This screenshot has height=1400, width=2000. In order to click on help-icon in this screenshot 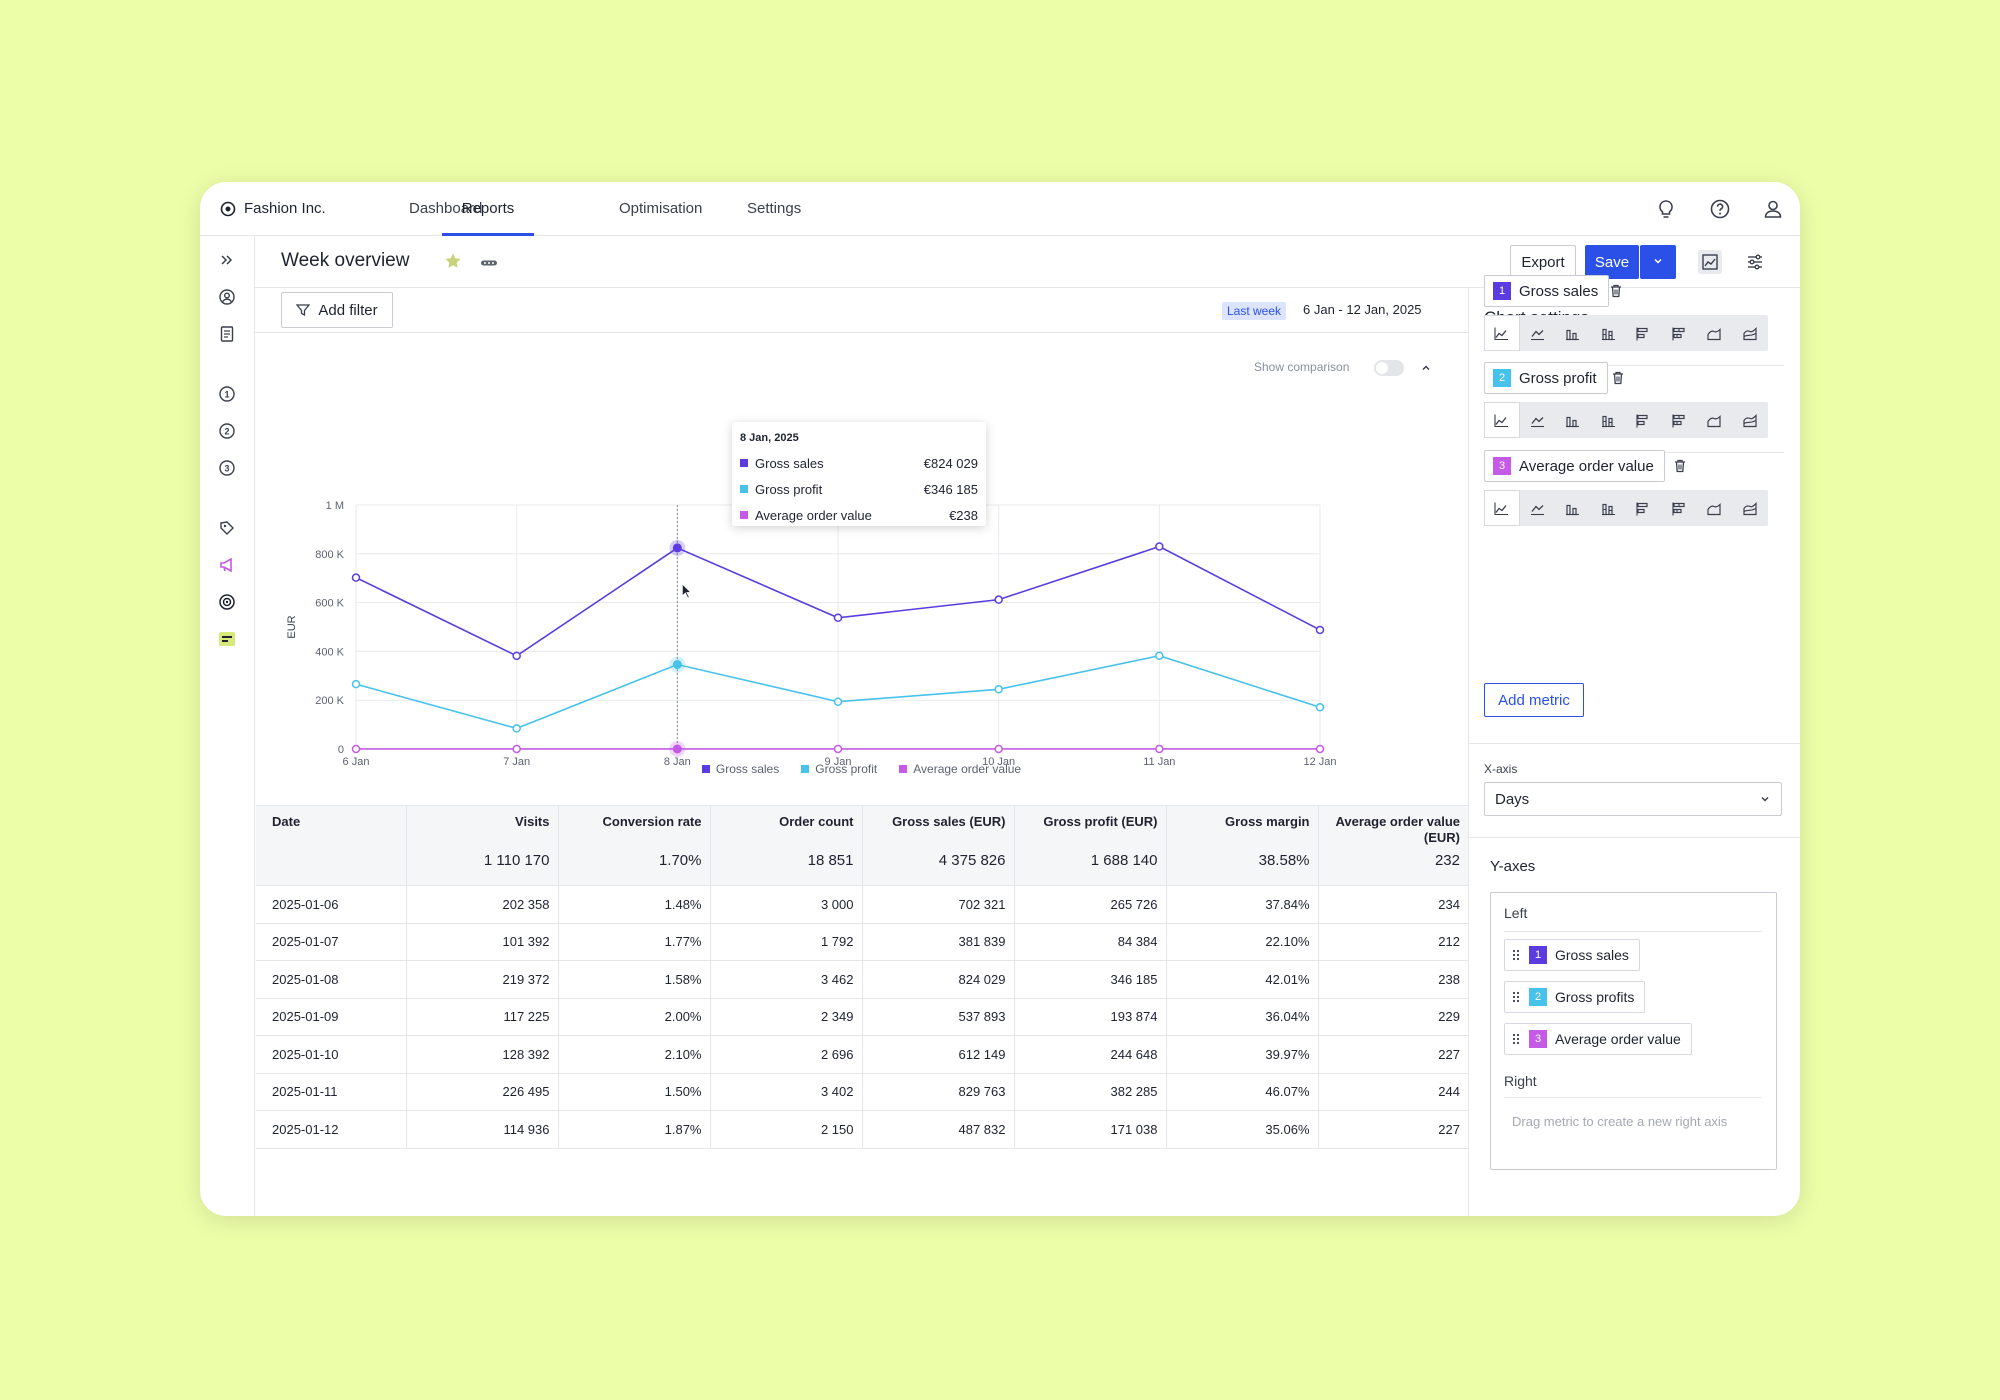, I will do `click(1720, 209)`.